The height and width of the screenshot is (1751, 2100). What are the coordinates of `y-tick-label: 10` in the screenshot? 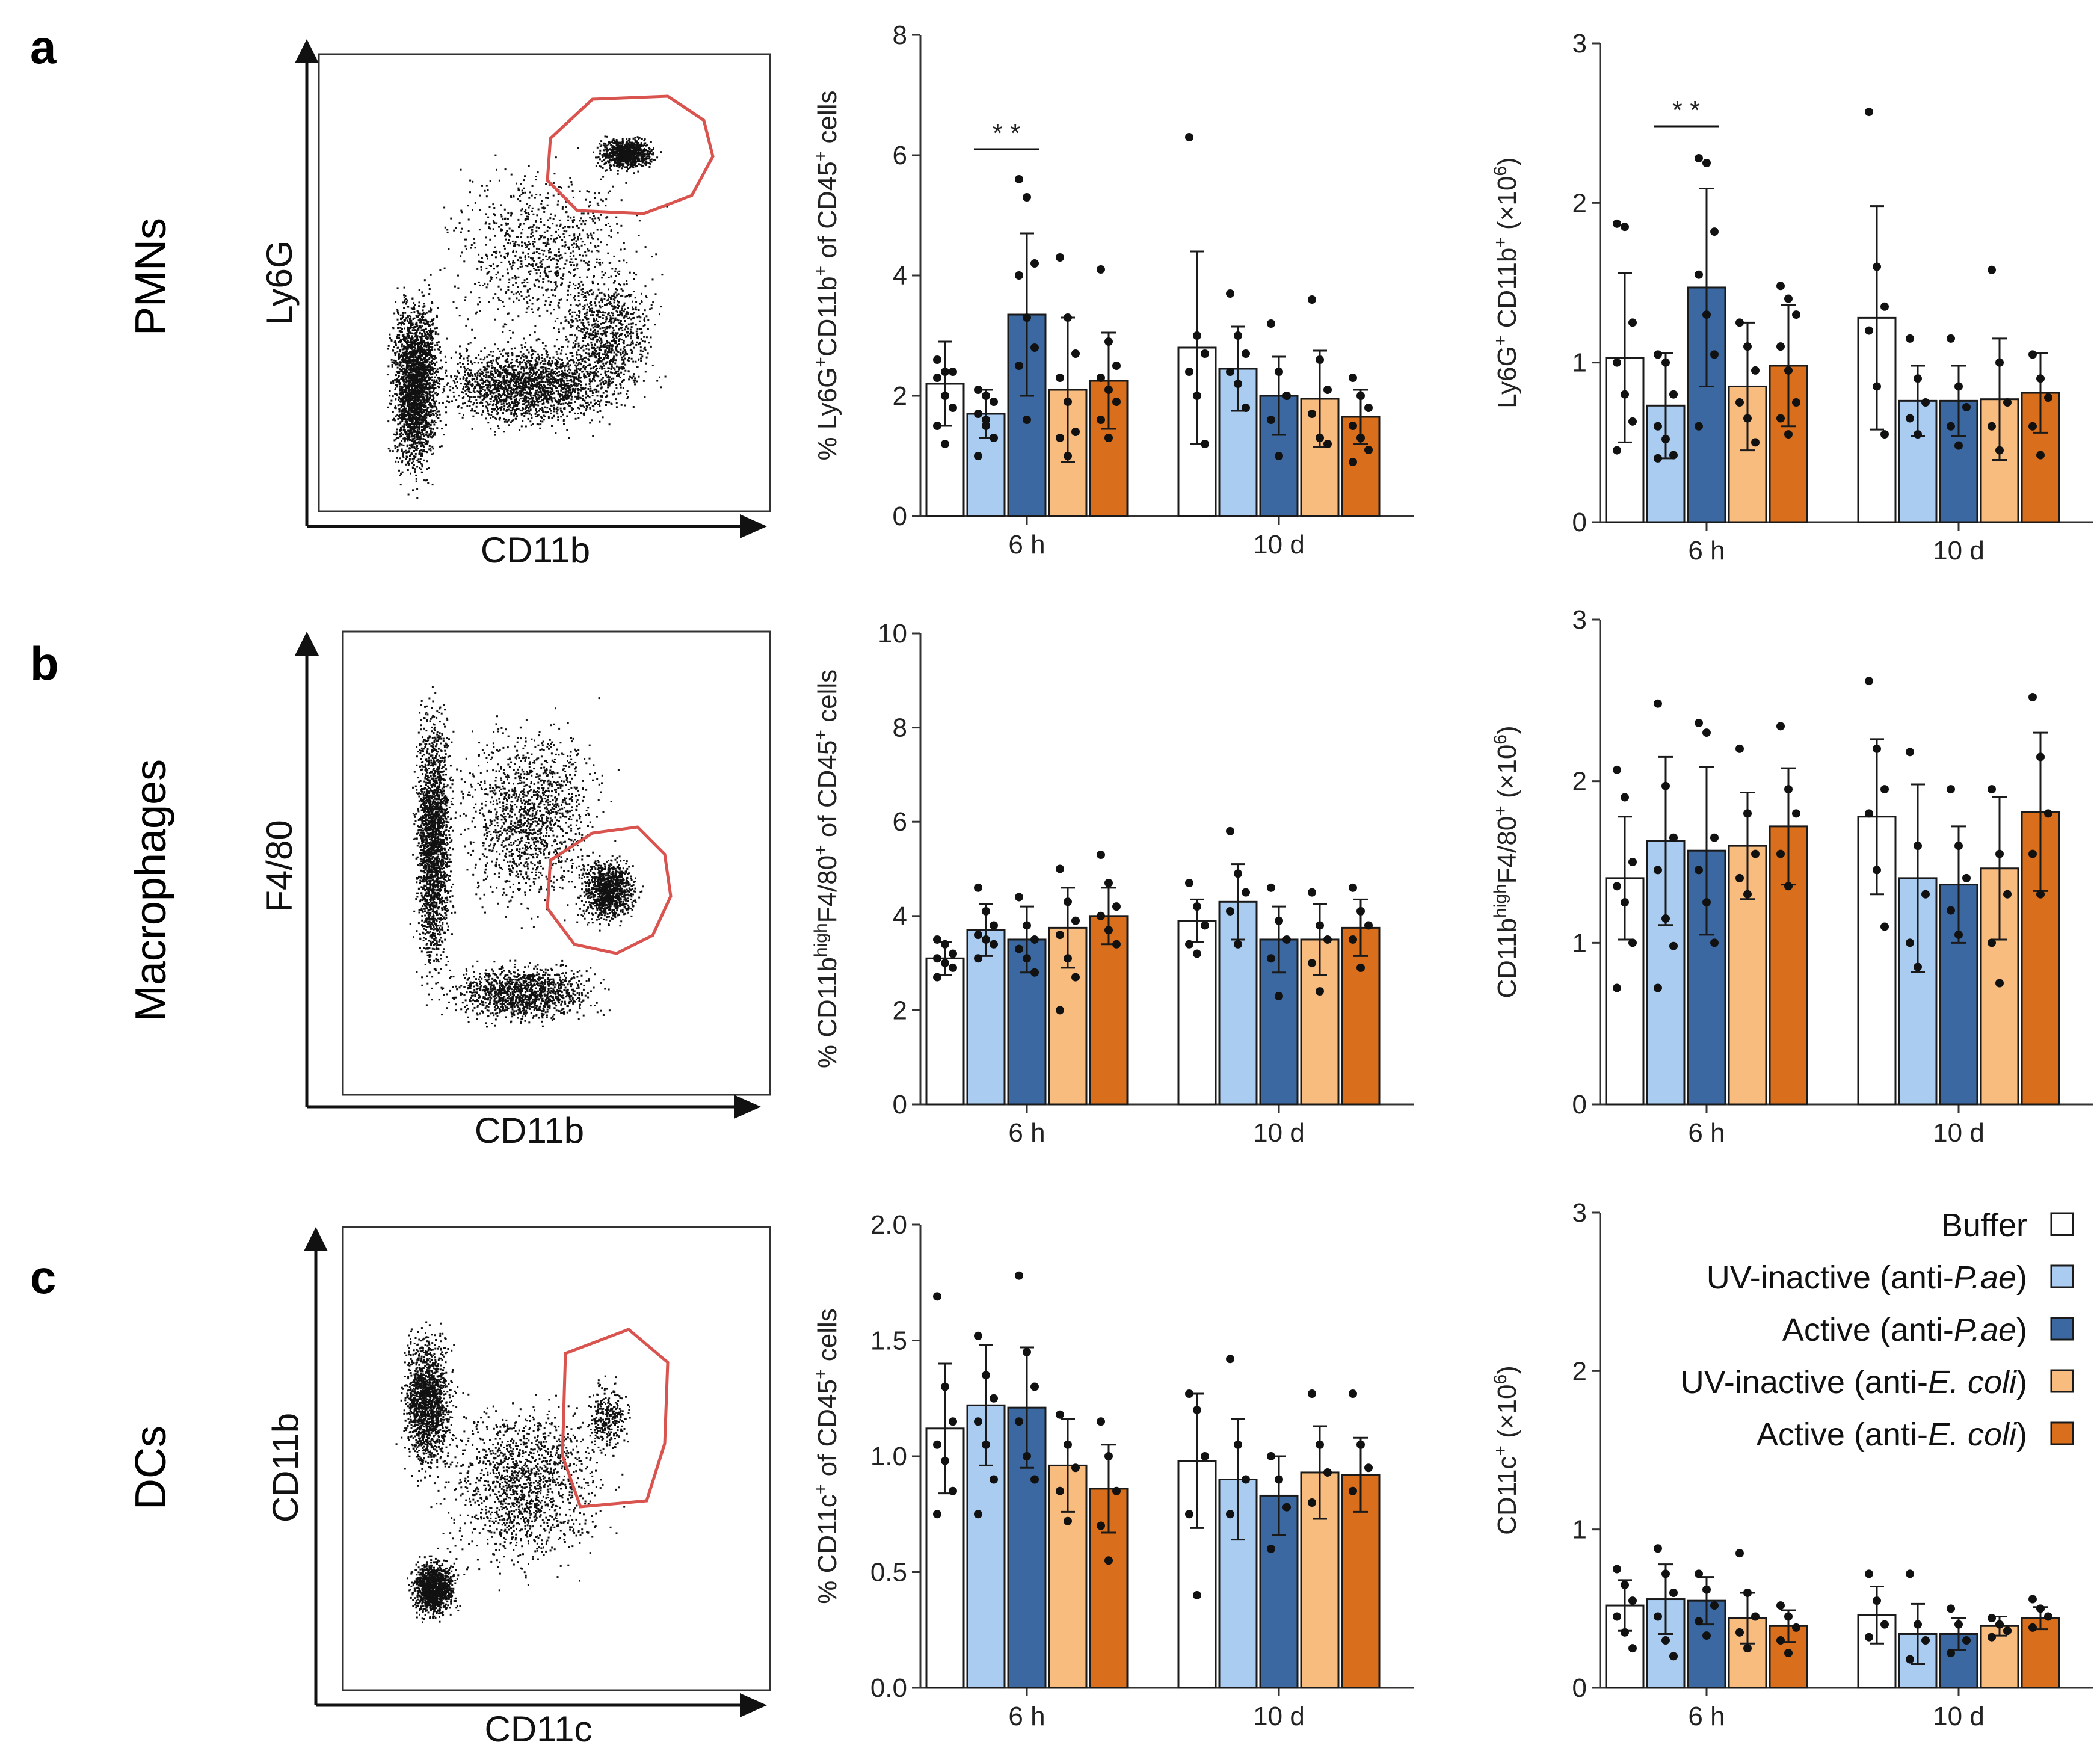 It's located at (892, 633).